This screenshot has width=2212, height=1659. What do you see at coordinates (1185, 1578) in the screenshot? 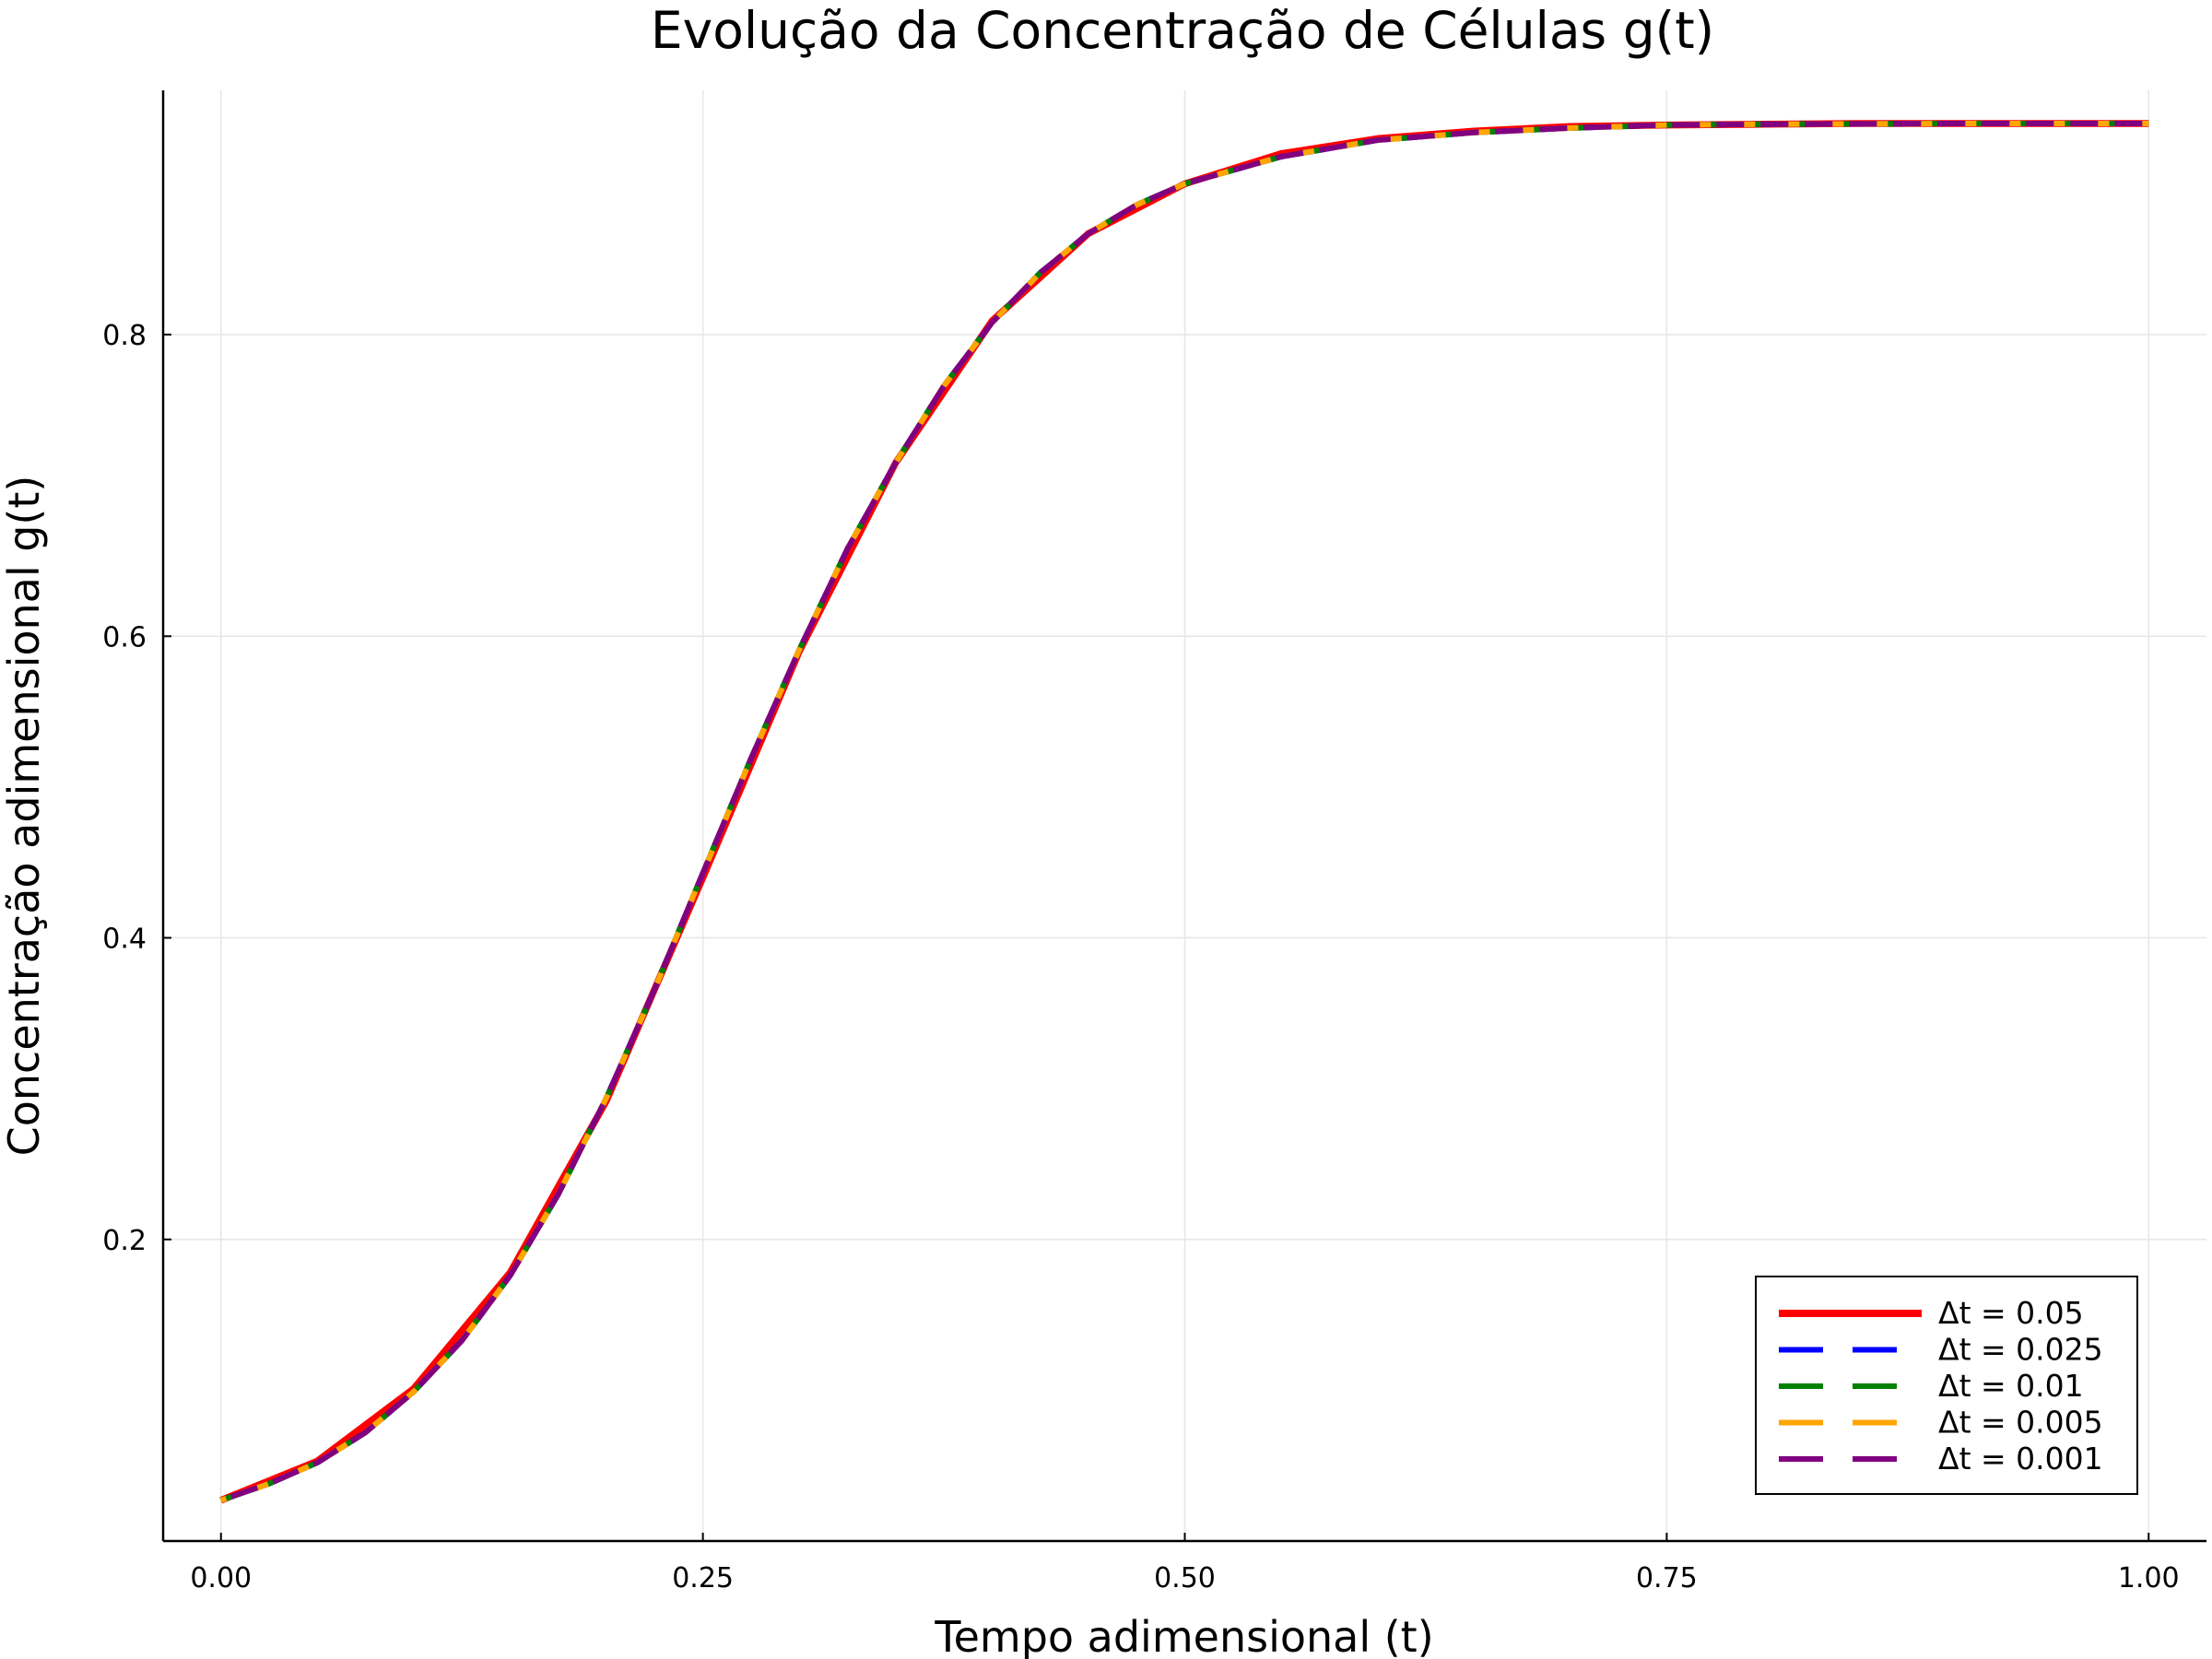
I see `x-tick-label: 0.50` at bounding box center [1185, 1578].